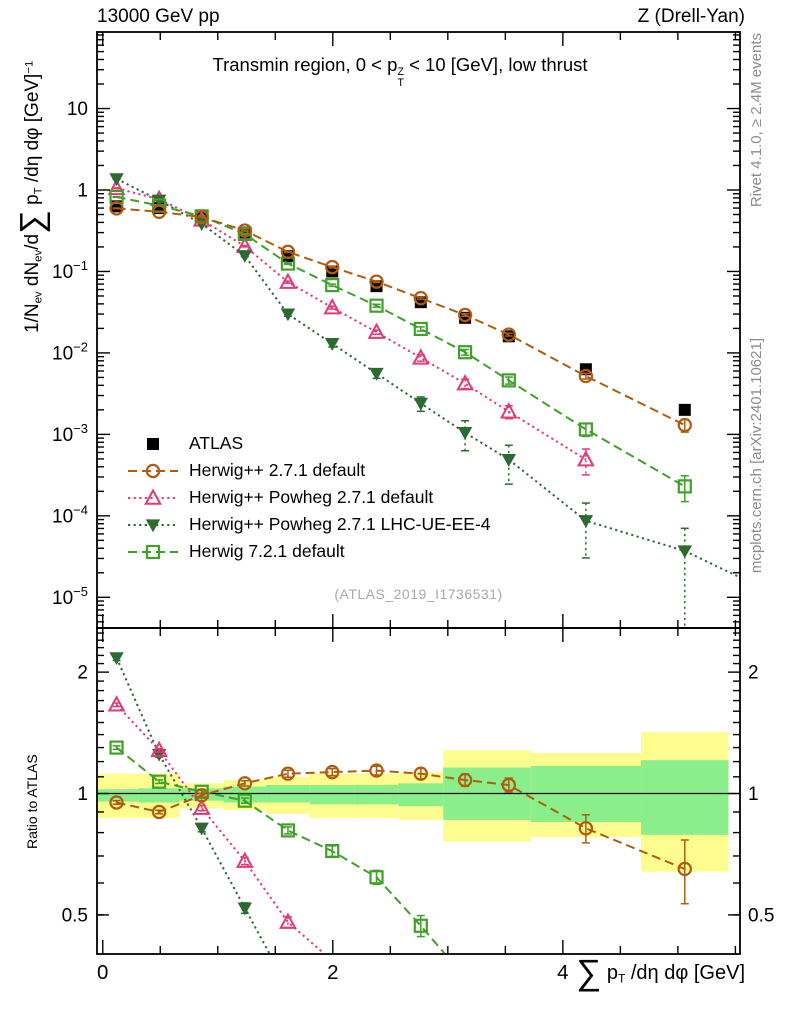 This screenshot has width=786, height=1024. Describe the element at coordinates (756, 456) in the screenshot. I see `mcplots-arxiv-note: mcplots.cern.ch [arXiv:2401.10621]` at that location.